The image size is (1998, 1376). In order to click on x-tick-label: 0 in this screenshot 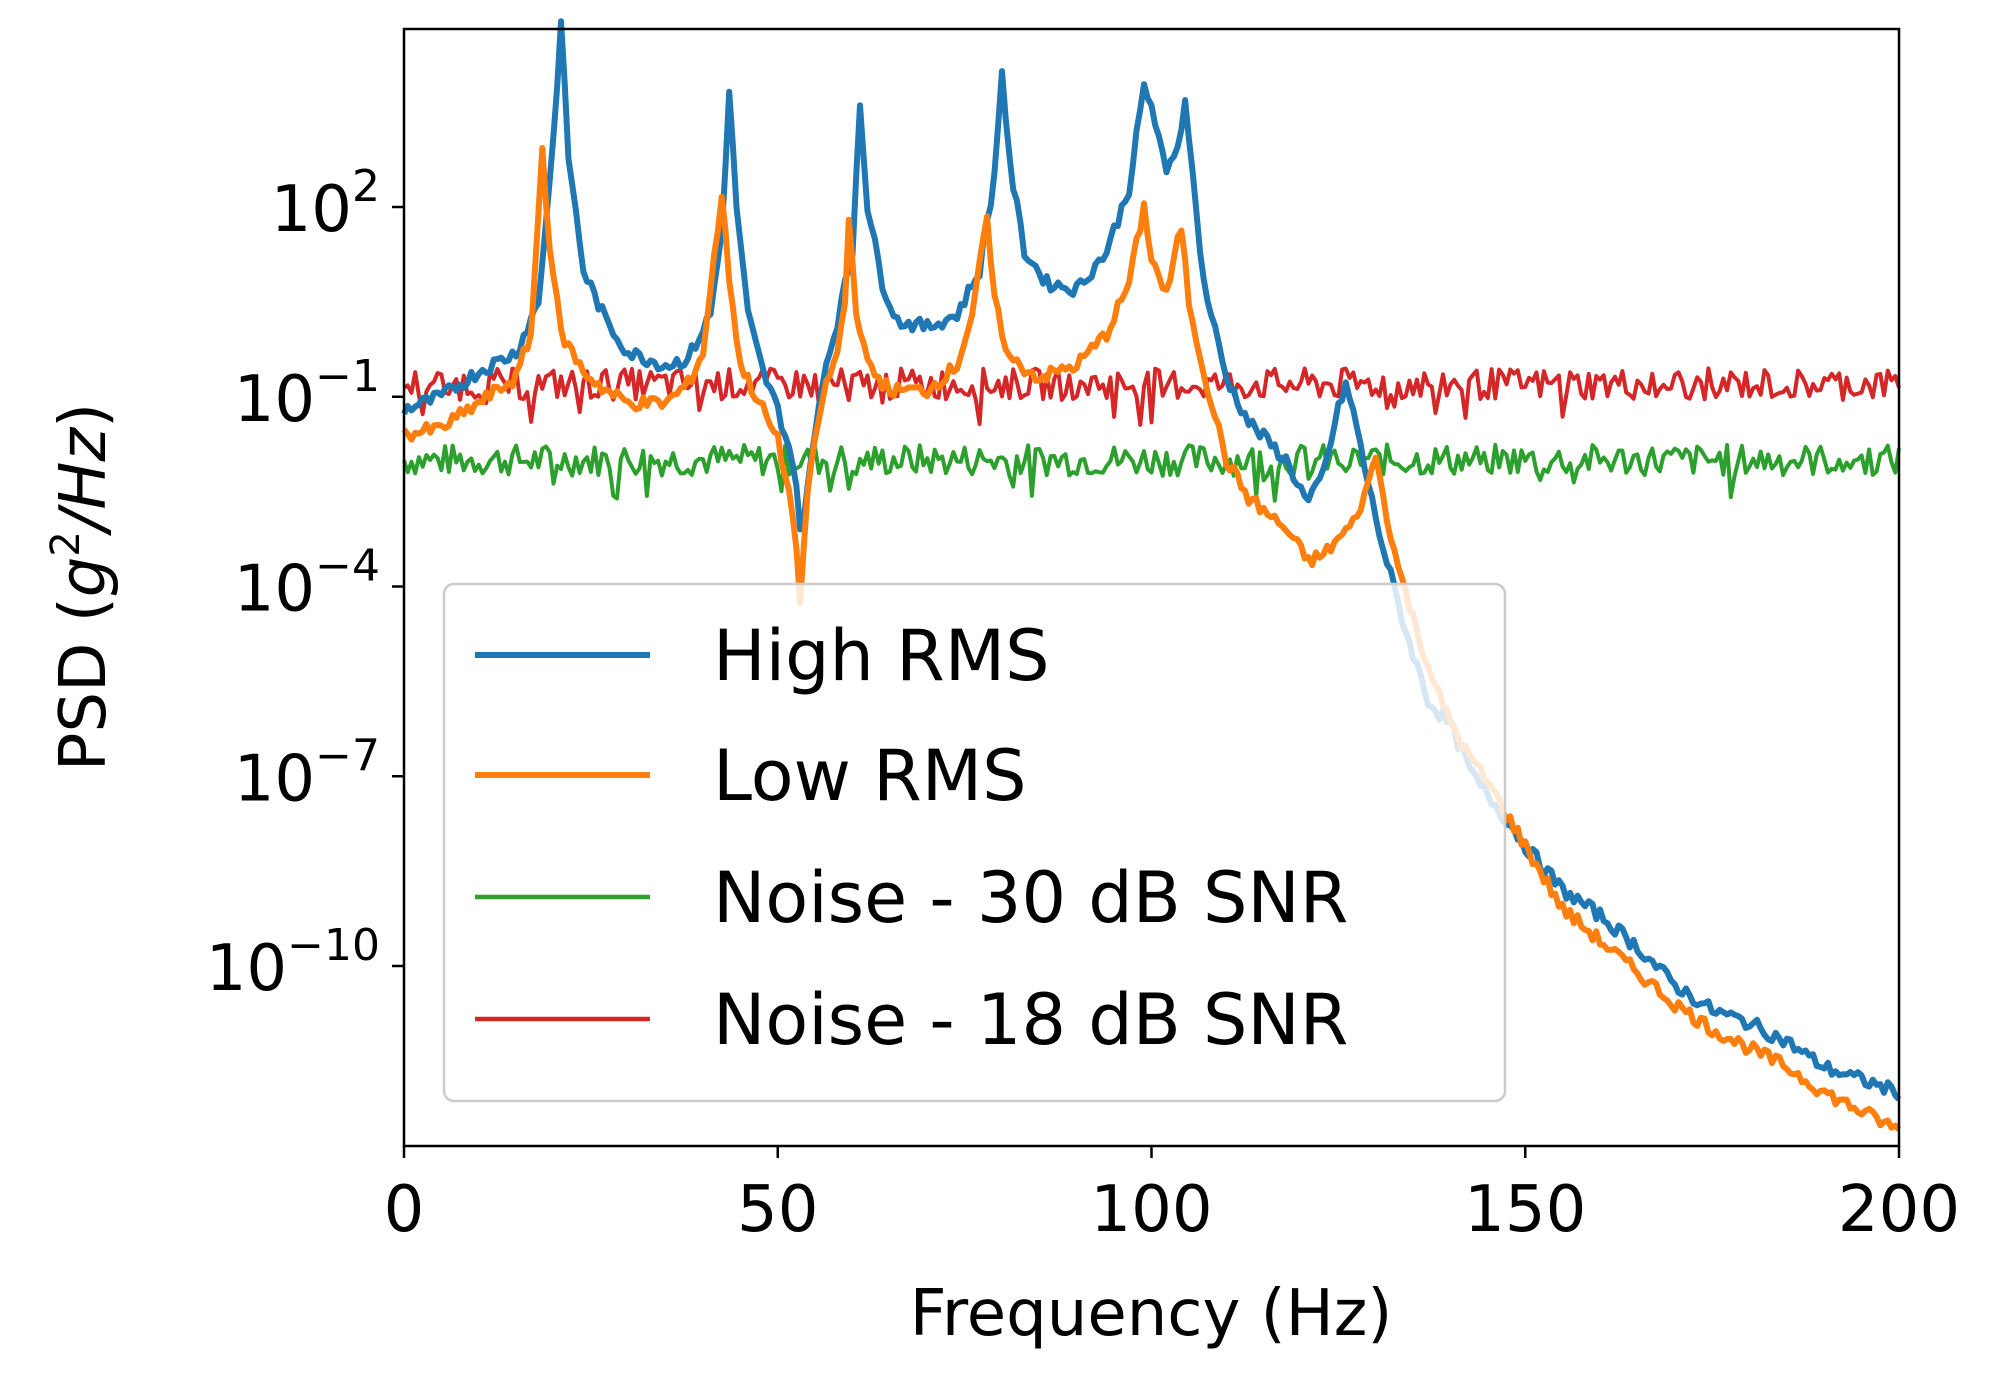, I will do `click(404, 1210)`.